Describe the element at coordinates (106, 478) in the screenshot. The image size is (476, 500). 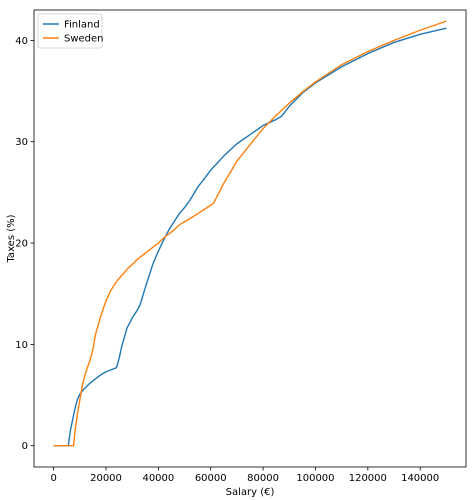
I see `x-tick-label: 20000` at that location.